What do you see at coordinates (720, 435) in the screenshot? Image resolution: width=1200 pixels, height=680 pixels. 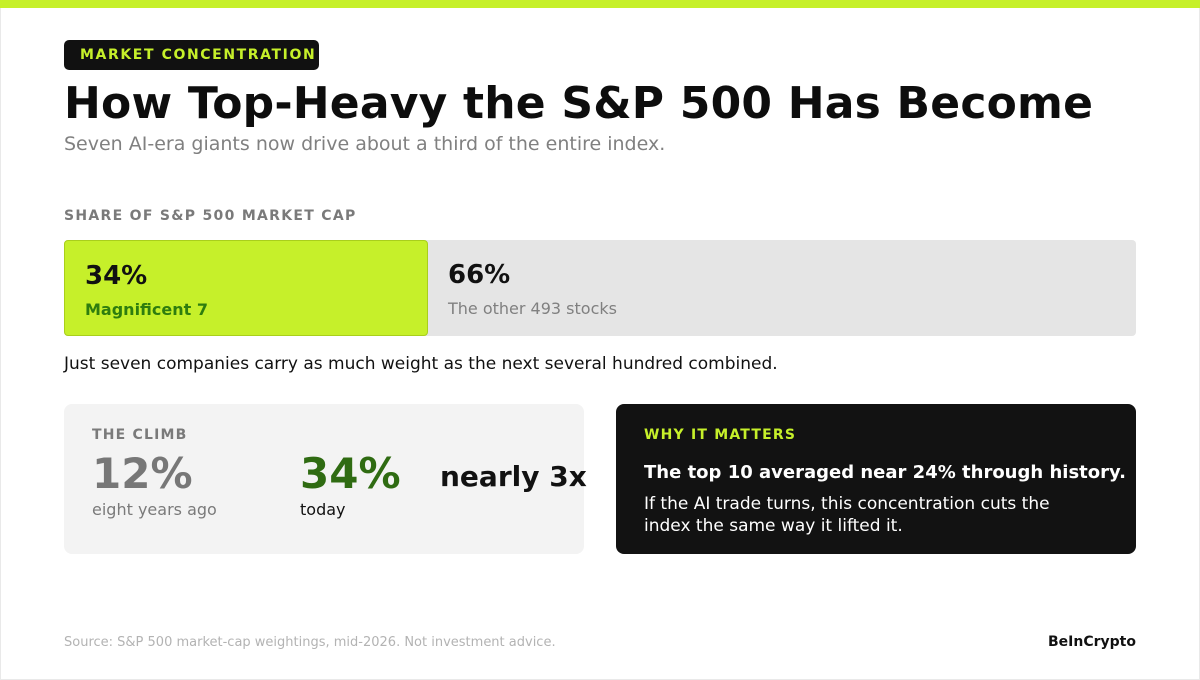 I see `why-label: WHY IT MATTERS` at bounding box center [720, 435].